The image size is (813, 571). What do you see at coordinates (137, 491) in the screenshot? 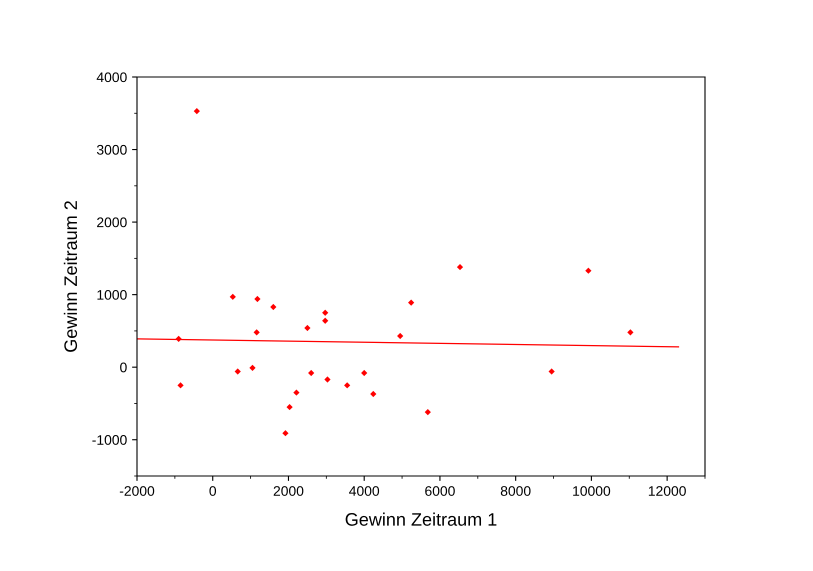
I see `x-tick-label: -2000` at bounding box center [137, 491].